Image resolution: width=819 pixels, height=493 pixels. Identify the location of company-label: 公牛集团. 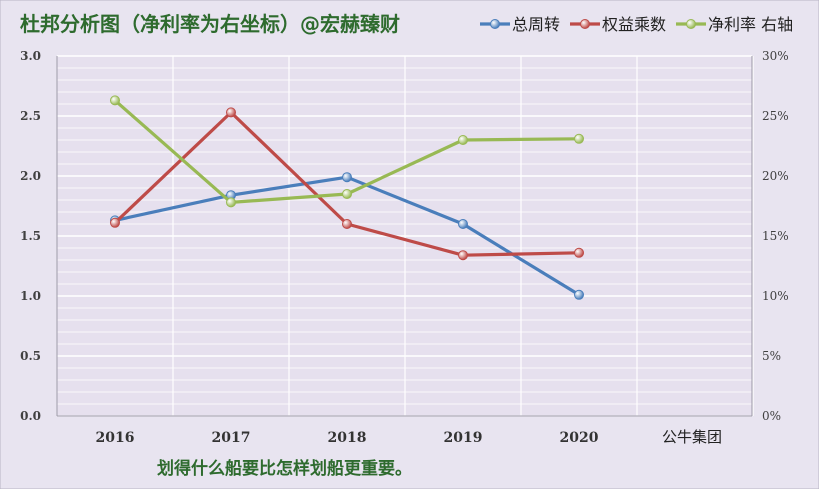
(692, 437).